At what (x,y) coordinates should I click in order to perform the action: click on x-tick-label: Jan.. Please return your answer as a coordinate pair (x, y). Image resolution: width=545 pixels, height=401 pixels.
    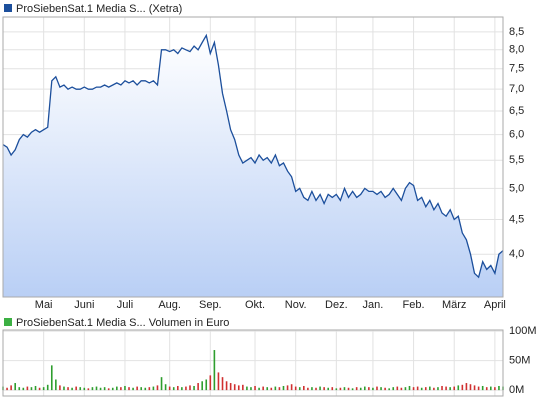
    Looking at the image, I should click on (373, 305).